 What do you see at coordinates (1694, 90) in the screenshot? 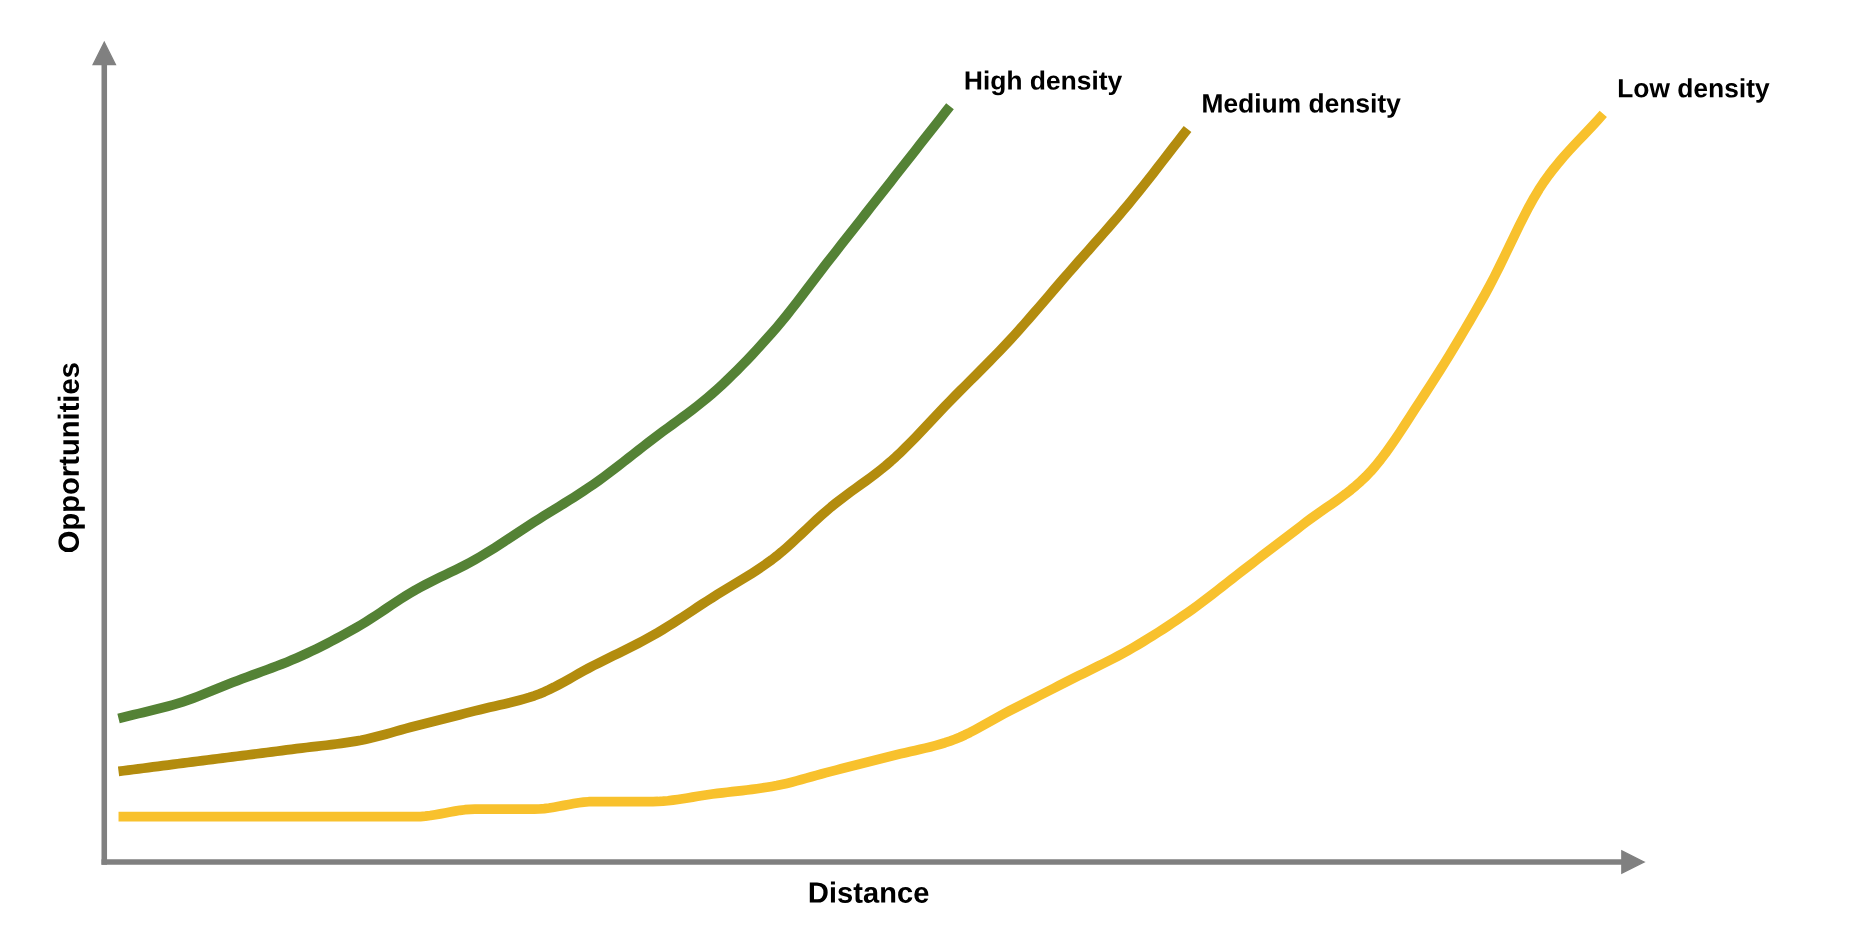
I see `series-label: Low density` at bounding box center [1694, 90].